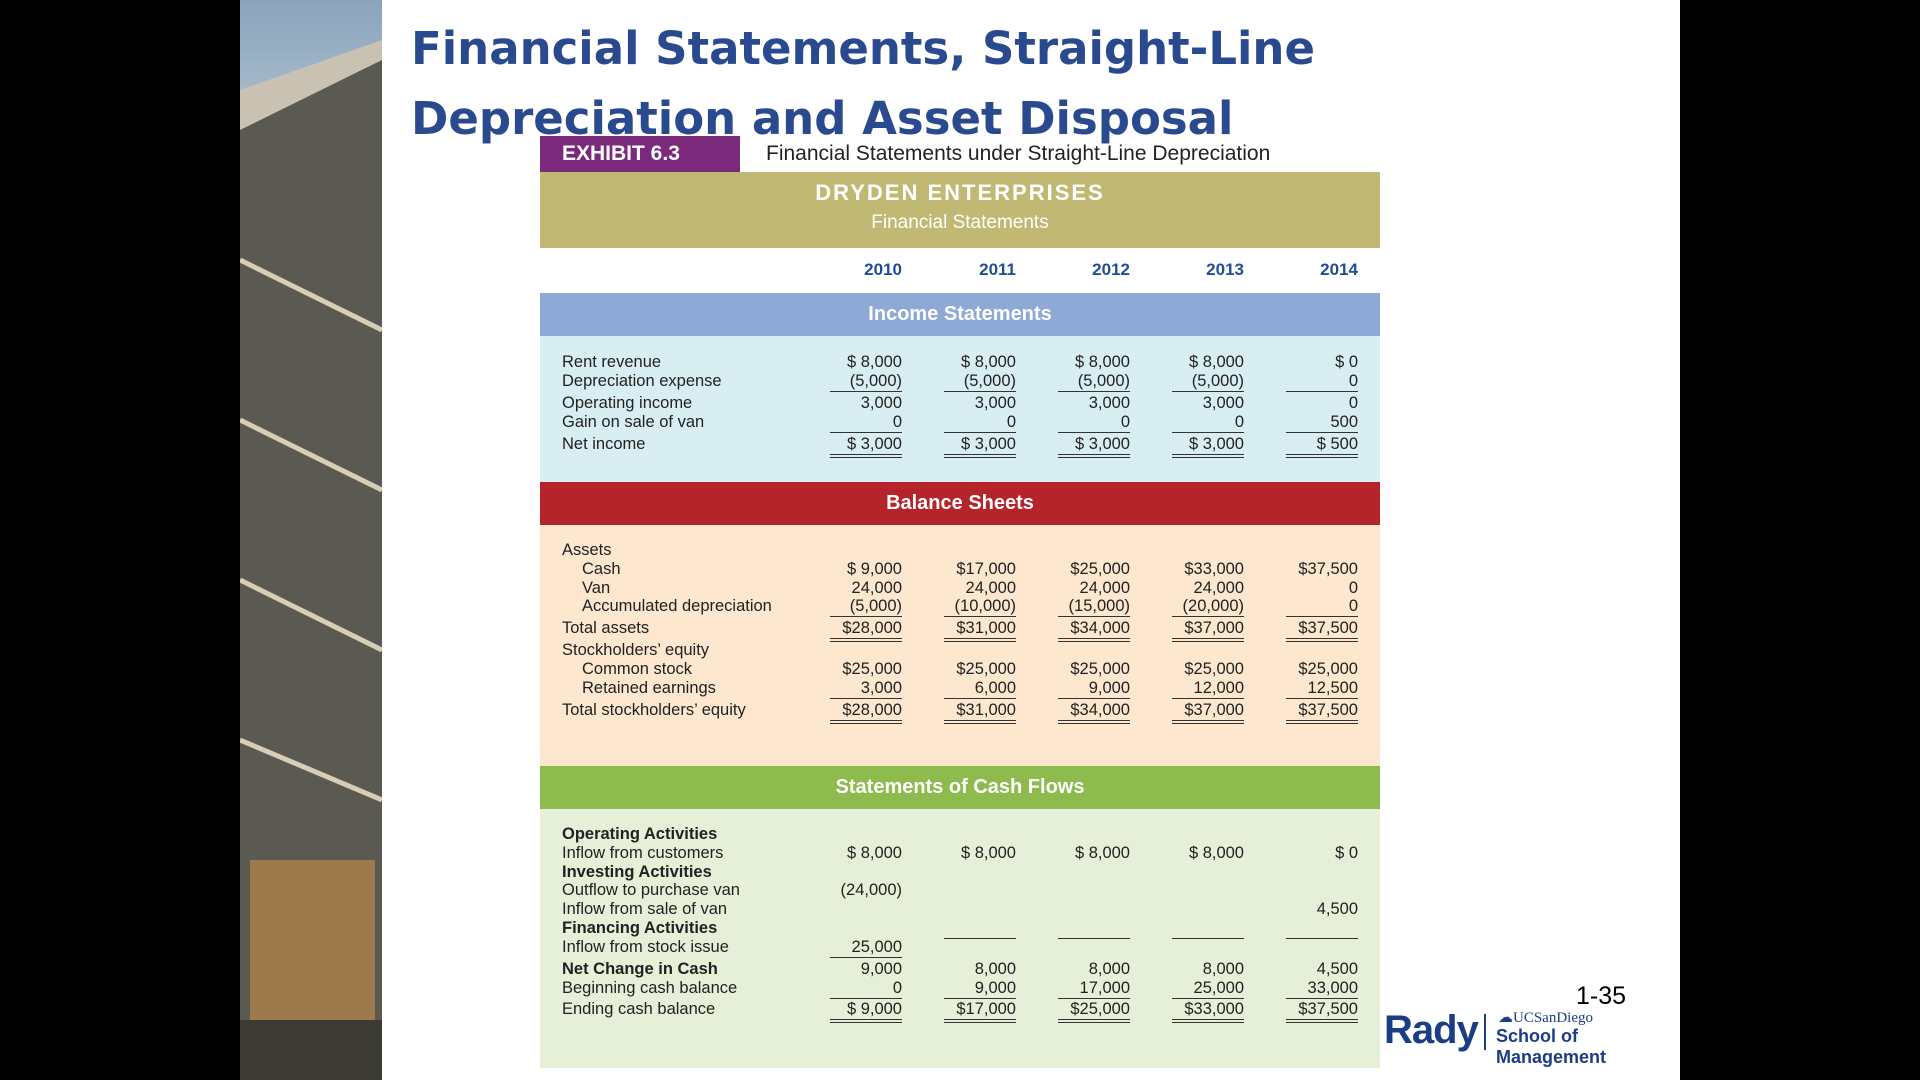 The width and height of the screenshot is (1920, 1080). What do you see at coordinates (1545, 1017) in the screenshot?
I see `logo-ucsd-text: ☁UCSanDiego` at bounding box center [1545, 1017].